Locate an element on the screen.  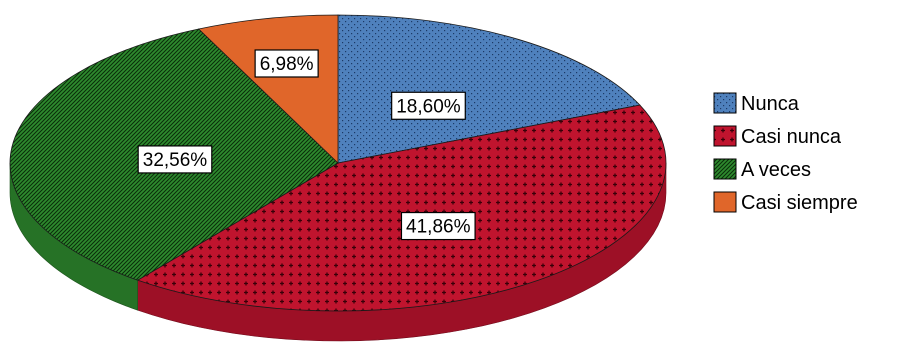
pie-data-label-text: 18,60% is located at coordinates (428, 106).